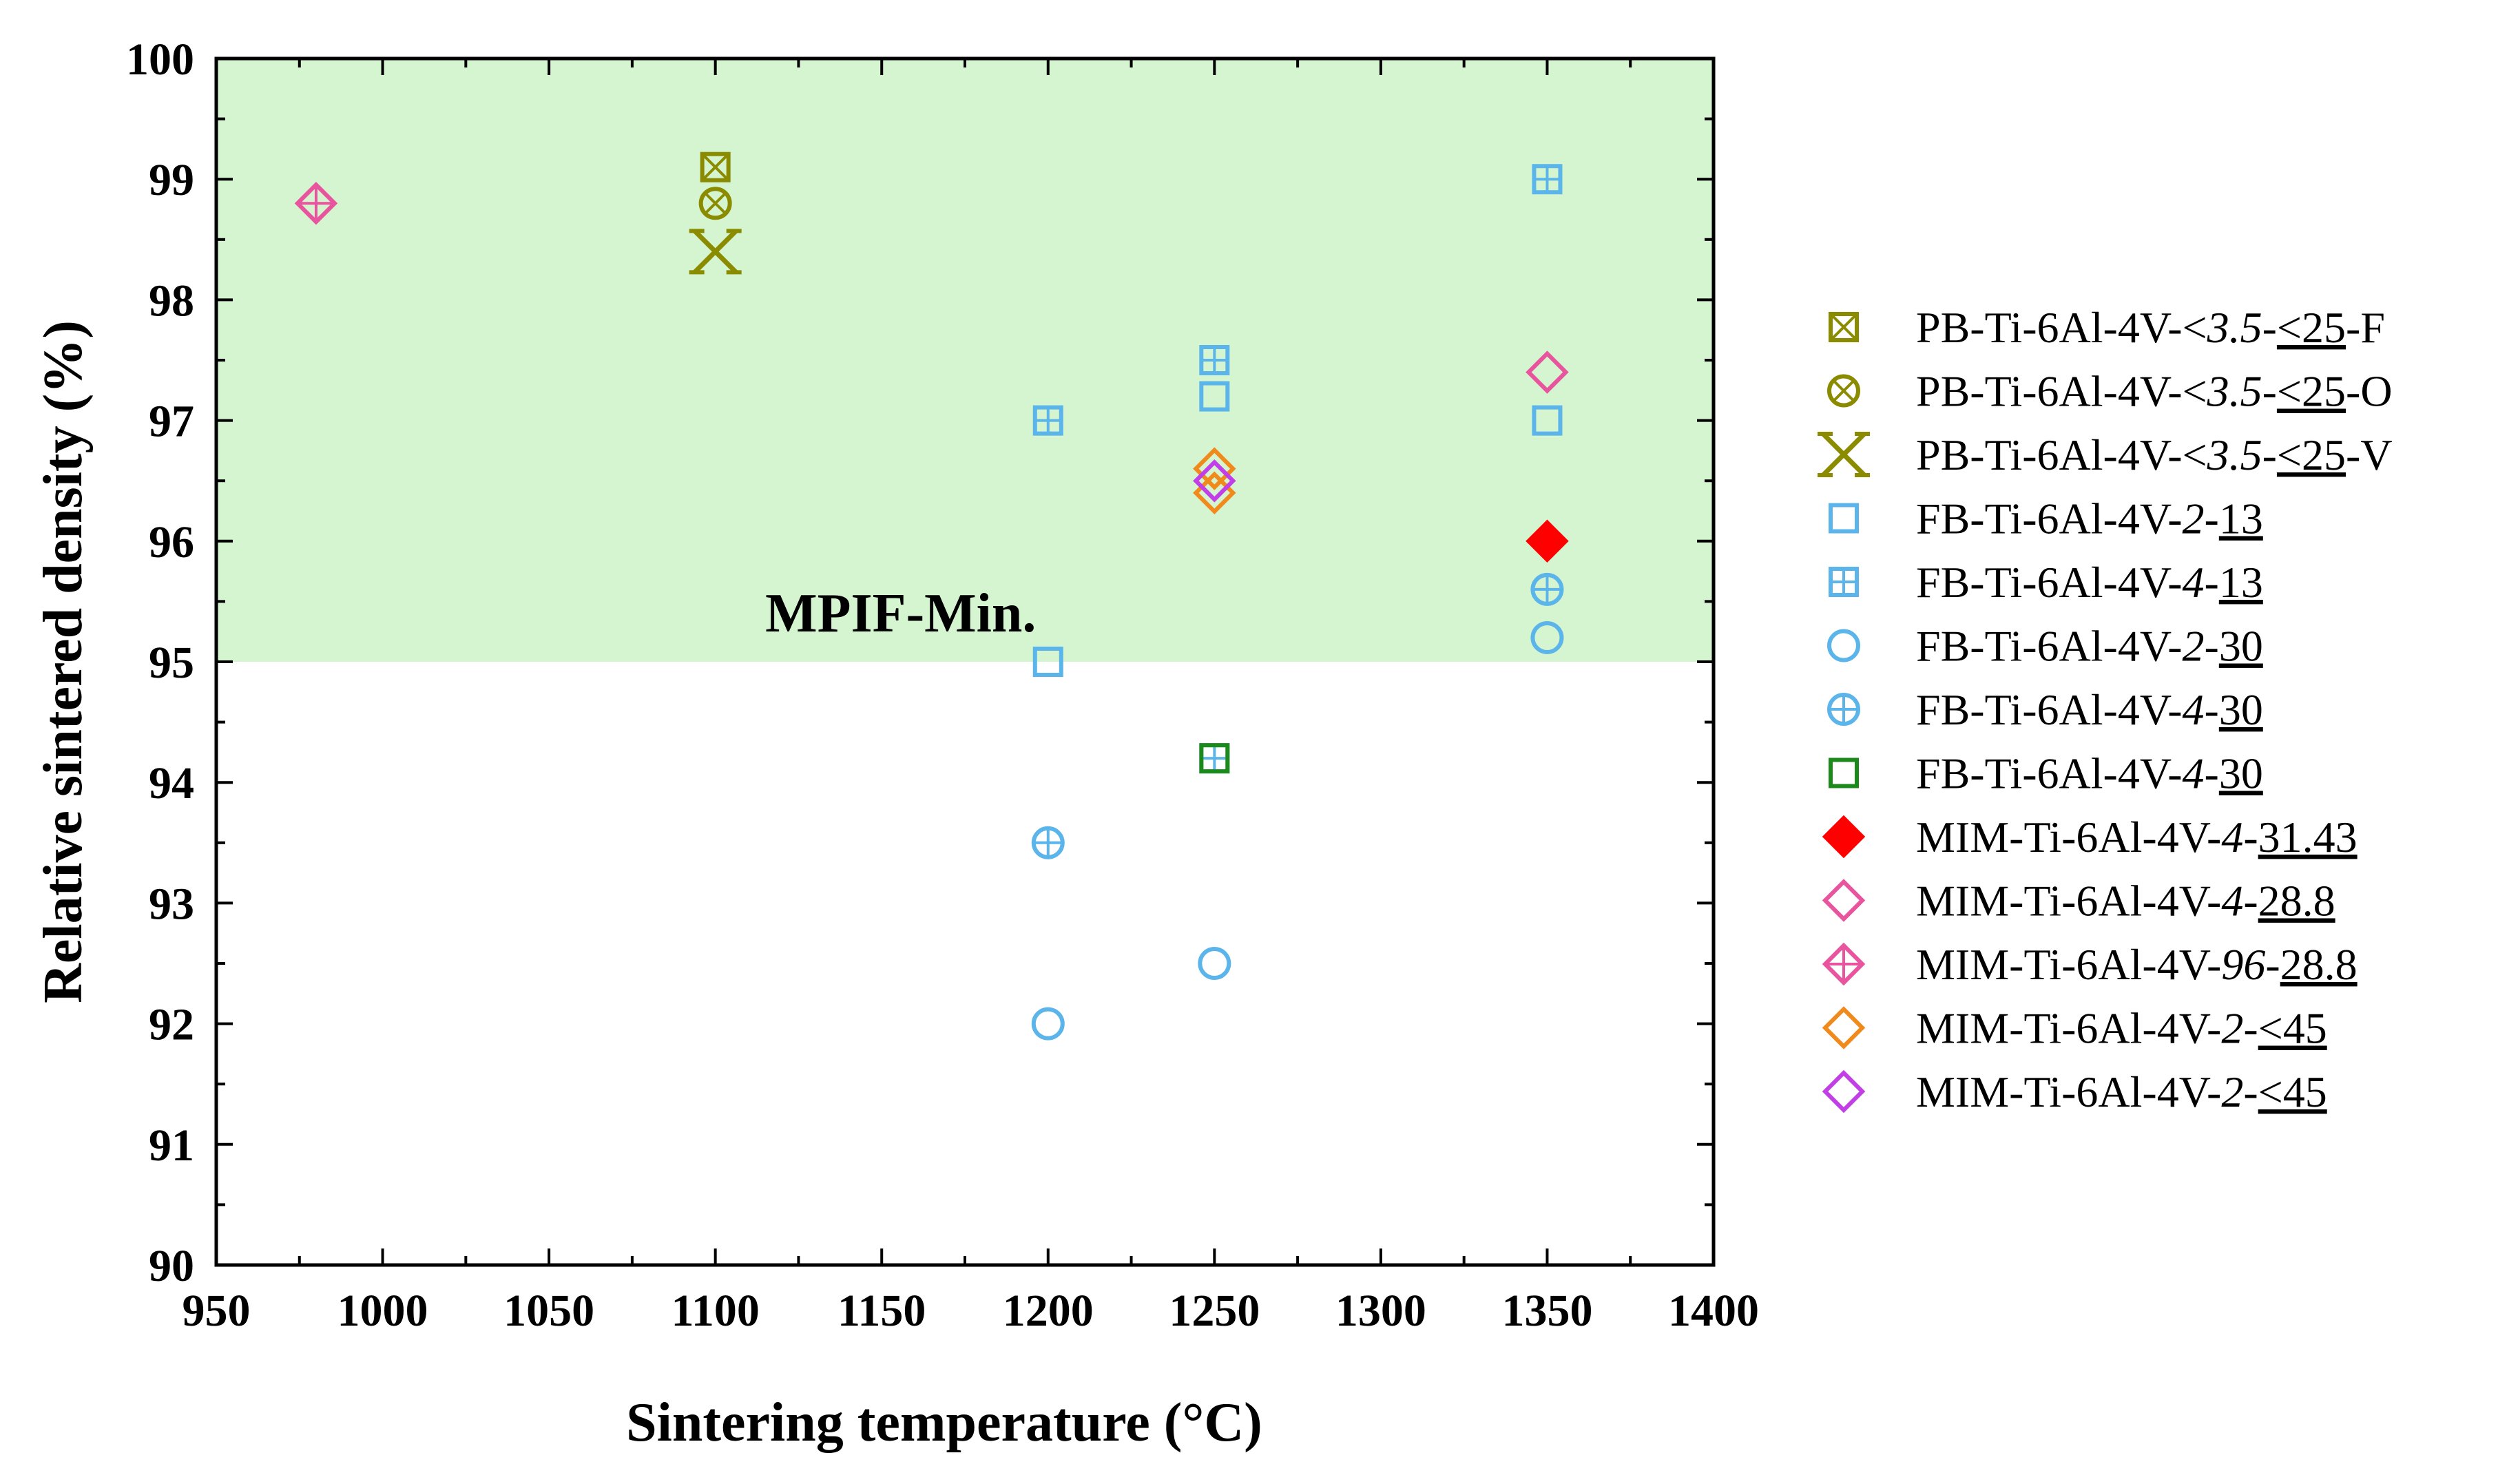  Describe the element at coordinates (2089, 582) in the screenshot. I see `legend-label: FB-Ti-6Al-4V-4-13` at that location.